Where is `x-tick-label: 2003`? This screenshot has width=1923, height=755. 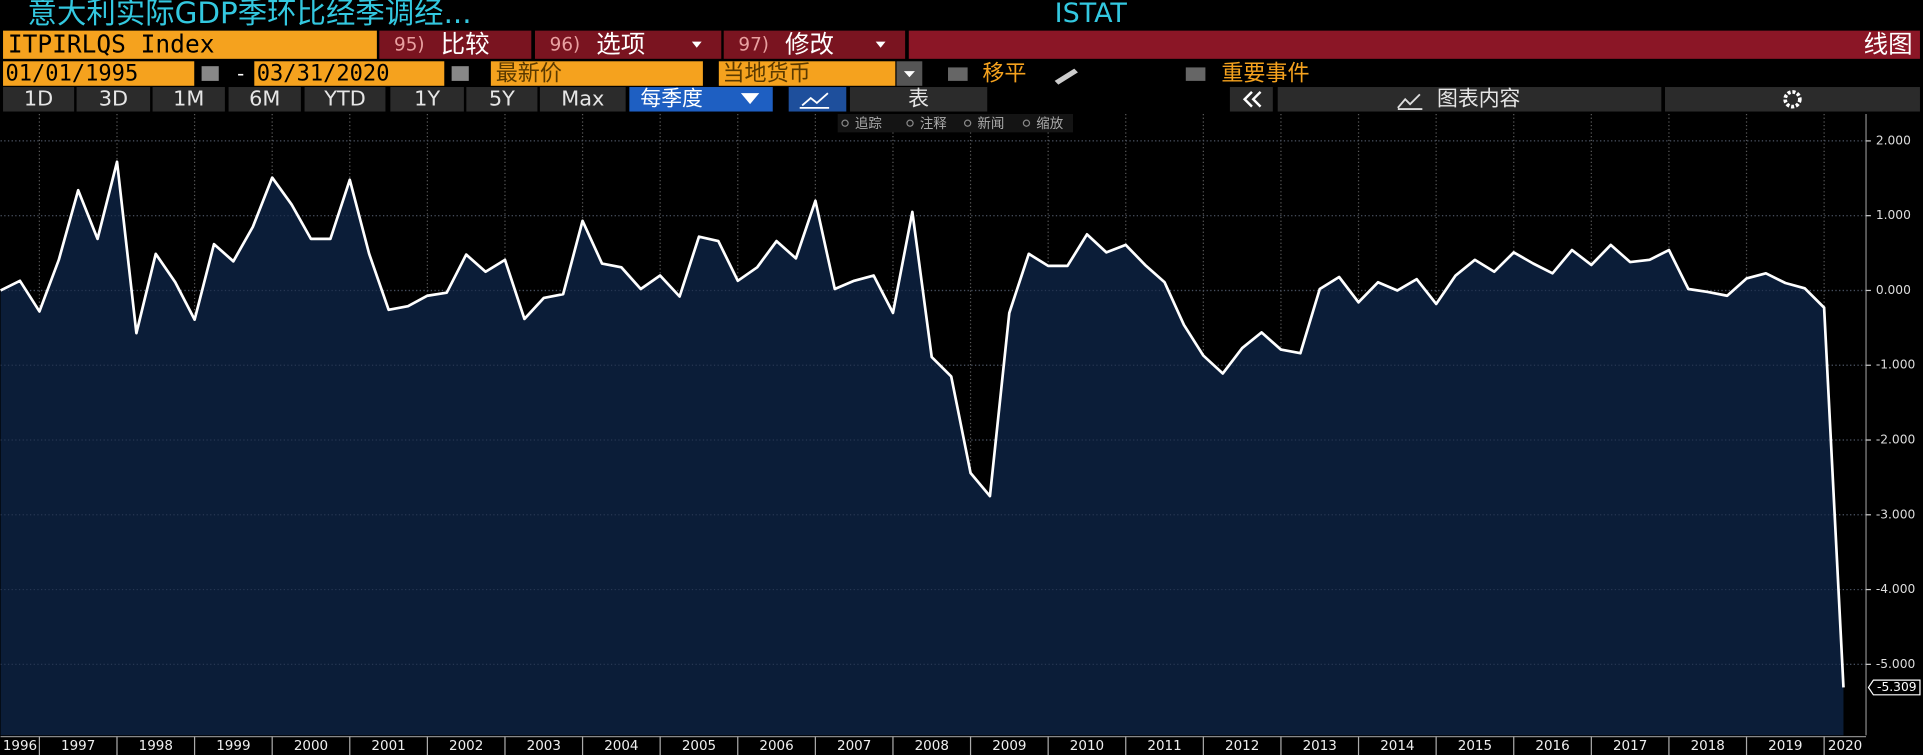
x-tick-label: 2003 is located at coordinates (544, 746).